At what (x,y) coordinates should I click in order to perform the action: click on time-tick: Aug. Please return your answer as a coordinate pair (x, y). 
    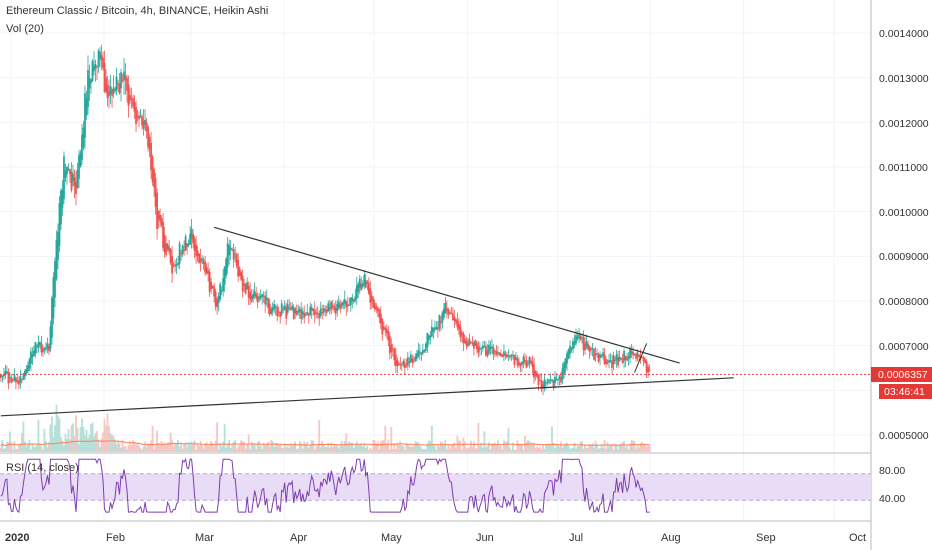
    Looking at the image, I should click on (671, 538).